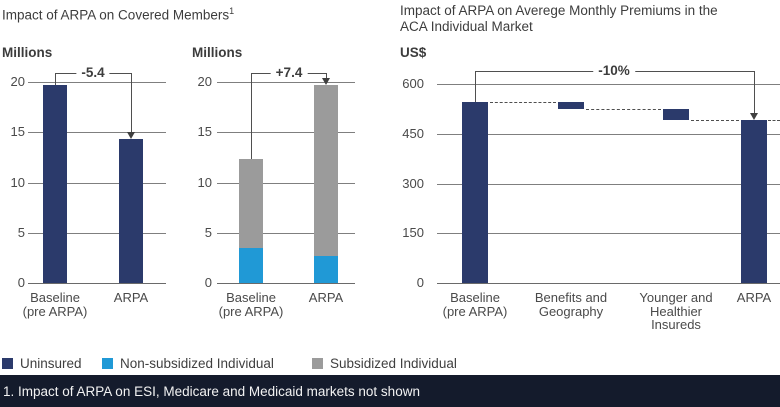 The height and width of the screenshot is (407, 780). What do you see at coordinates (413, 183) in the screenshot?
I see `y-tick-label: 300` at bounding box center [413, 183].